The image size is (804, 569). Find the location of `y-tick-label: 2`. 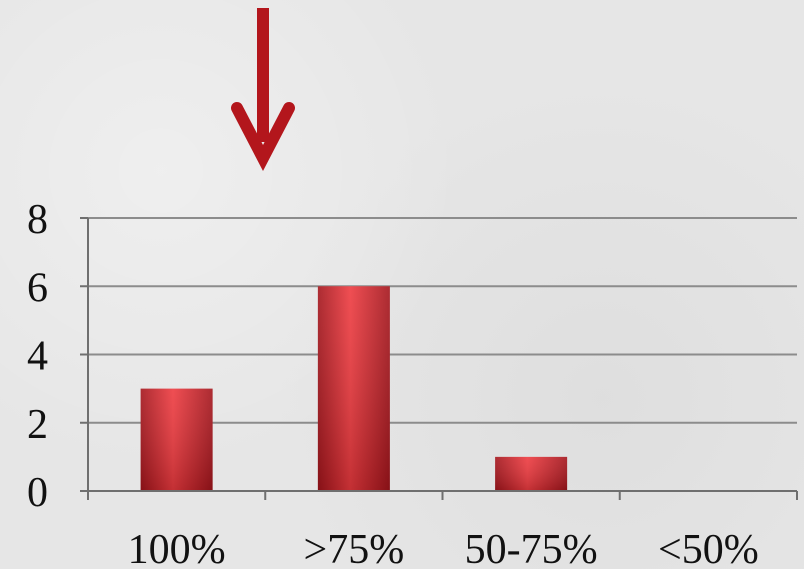

y-tick-label: 2 is located at coordinates (37, 425).